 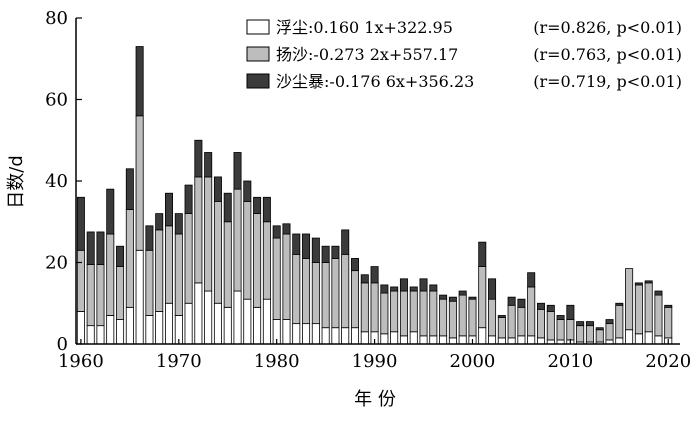 What do you see at coordinates (286, 332) in the screenshot?
I see `bar-fuchen-1981` at bounding box center [286, 332].